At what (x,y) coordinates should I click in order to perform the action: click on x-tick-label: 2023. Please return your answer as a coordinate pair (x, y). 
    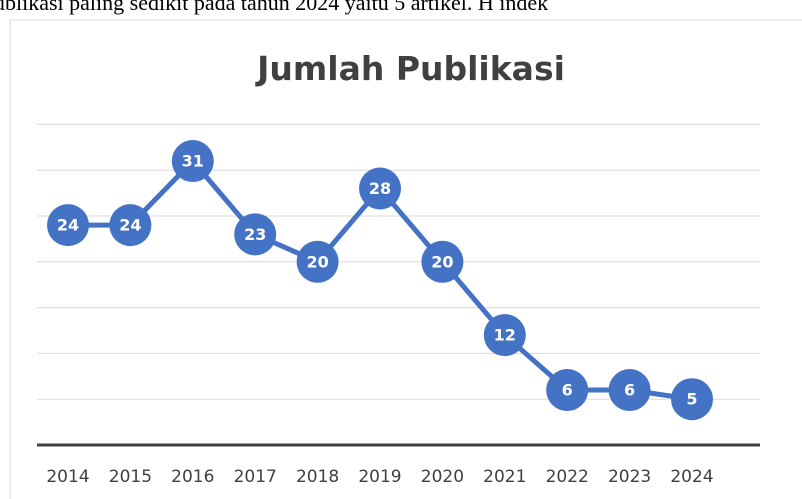
    Looking at the image, I should click on (629, 477).